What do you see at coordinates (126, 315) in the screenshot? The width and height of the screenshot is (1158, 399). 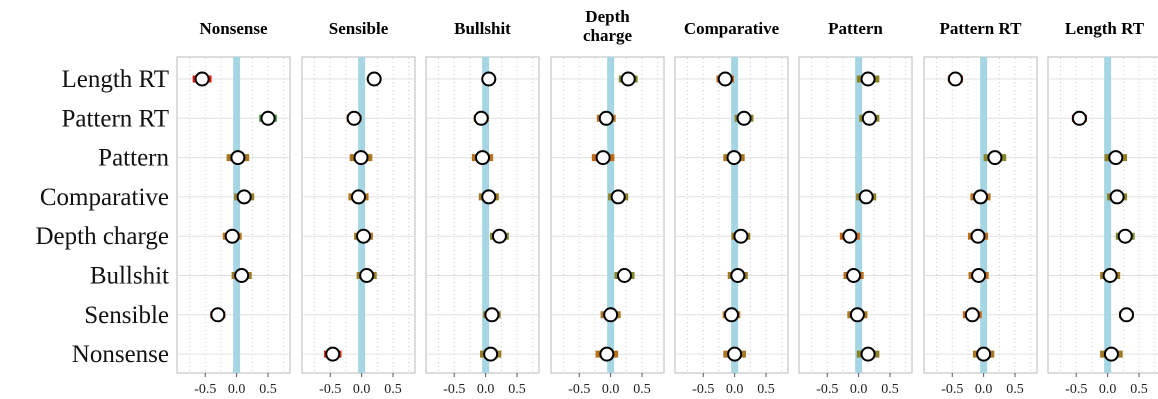 I see `row-label: Sensible` at bounding box center [126, 315].